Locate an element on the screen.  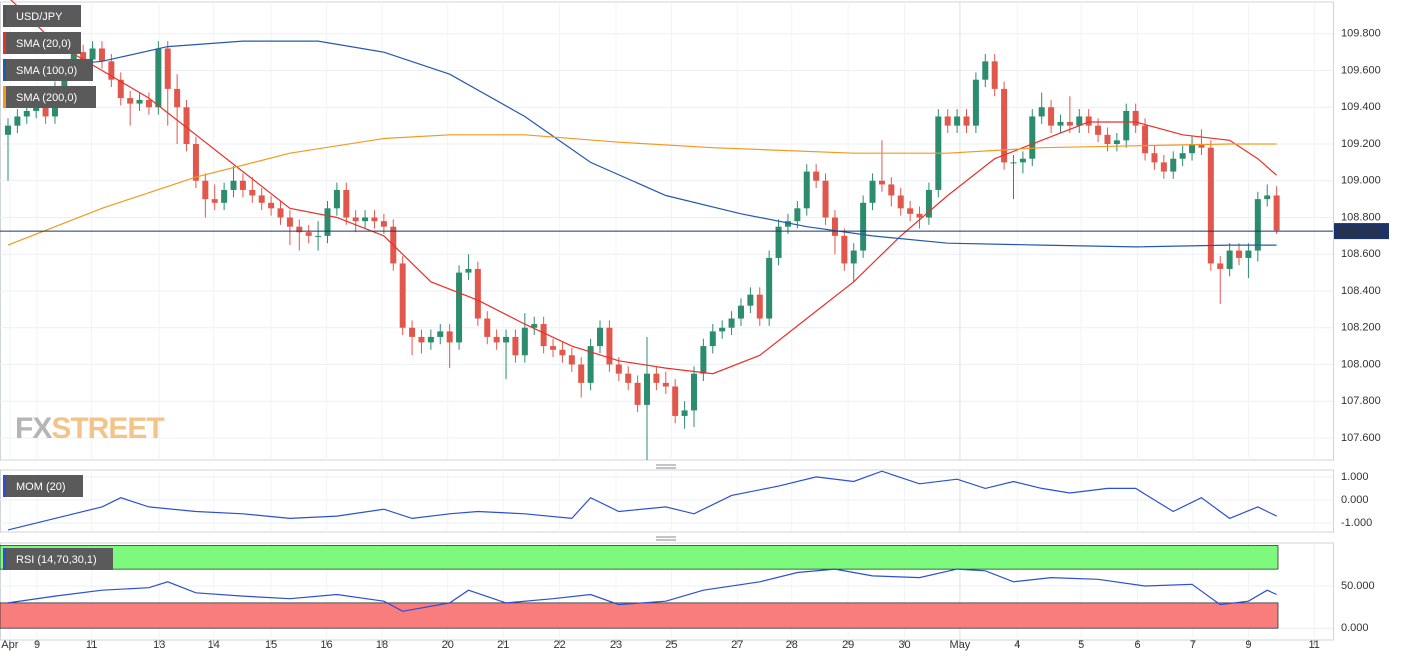
x-tick-label: 22 is located at coordinates (559, 645).